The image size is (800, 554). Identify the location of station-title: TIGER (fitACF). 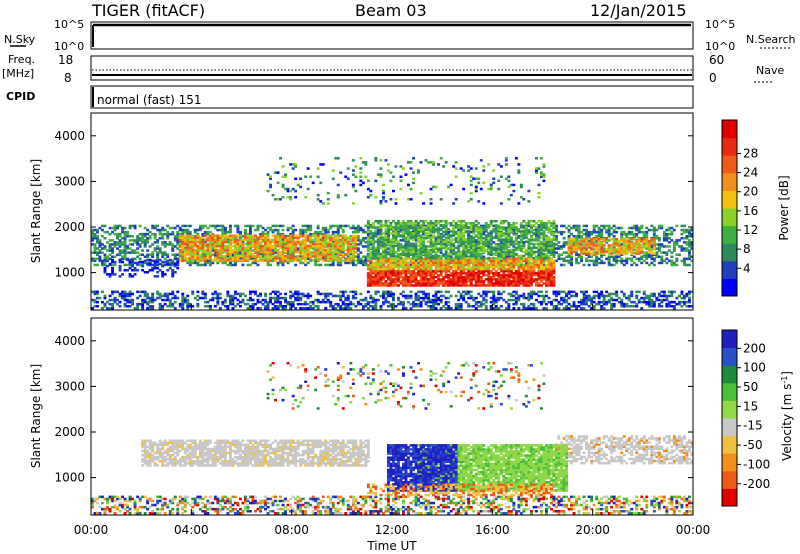
(148, 10).